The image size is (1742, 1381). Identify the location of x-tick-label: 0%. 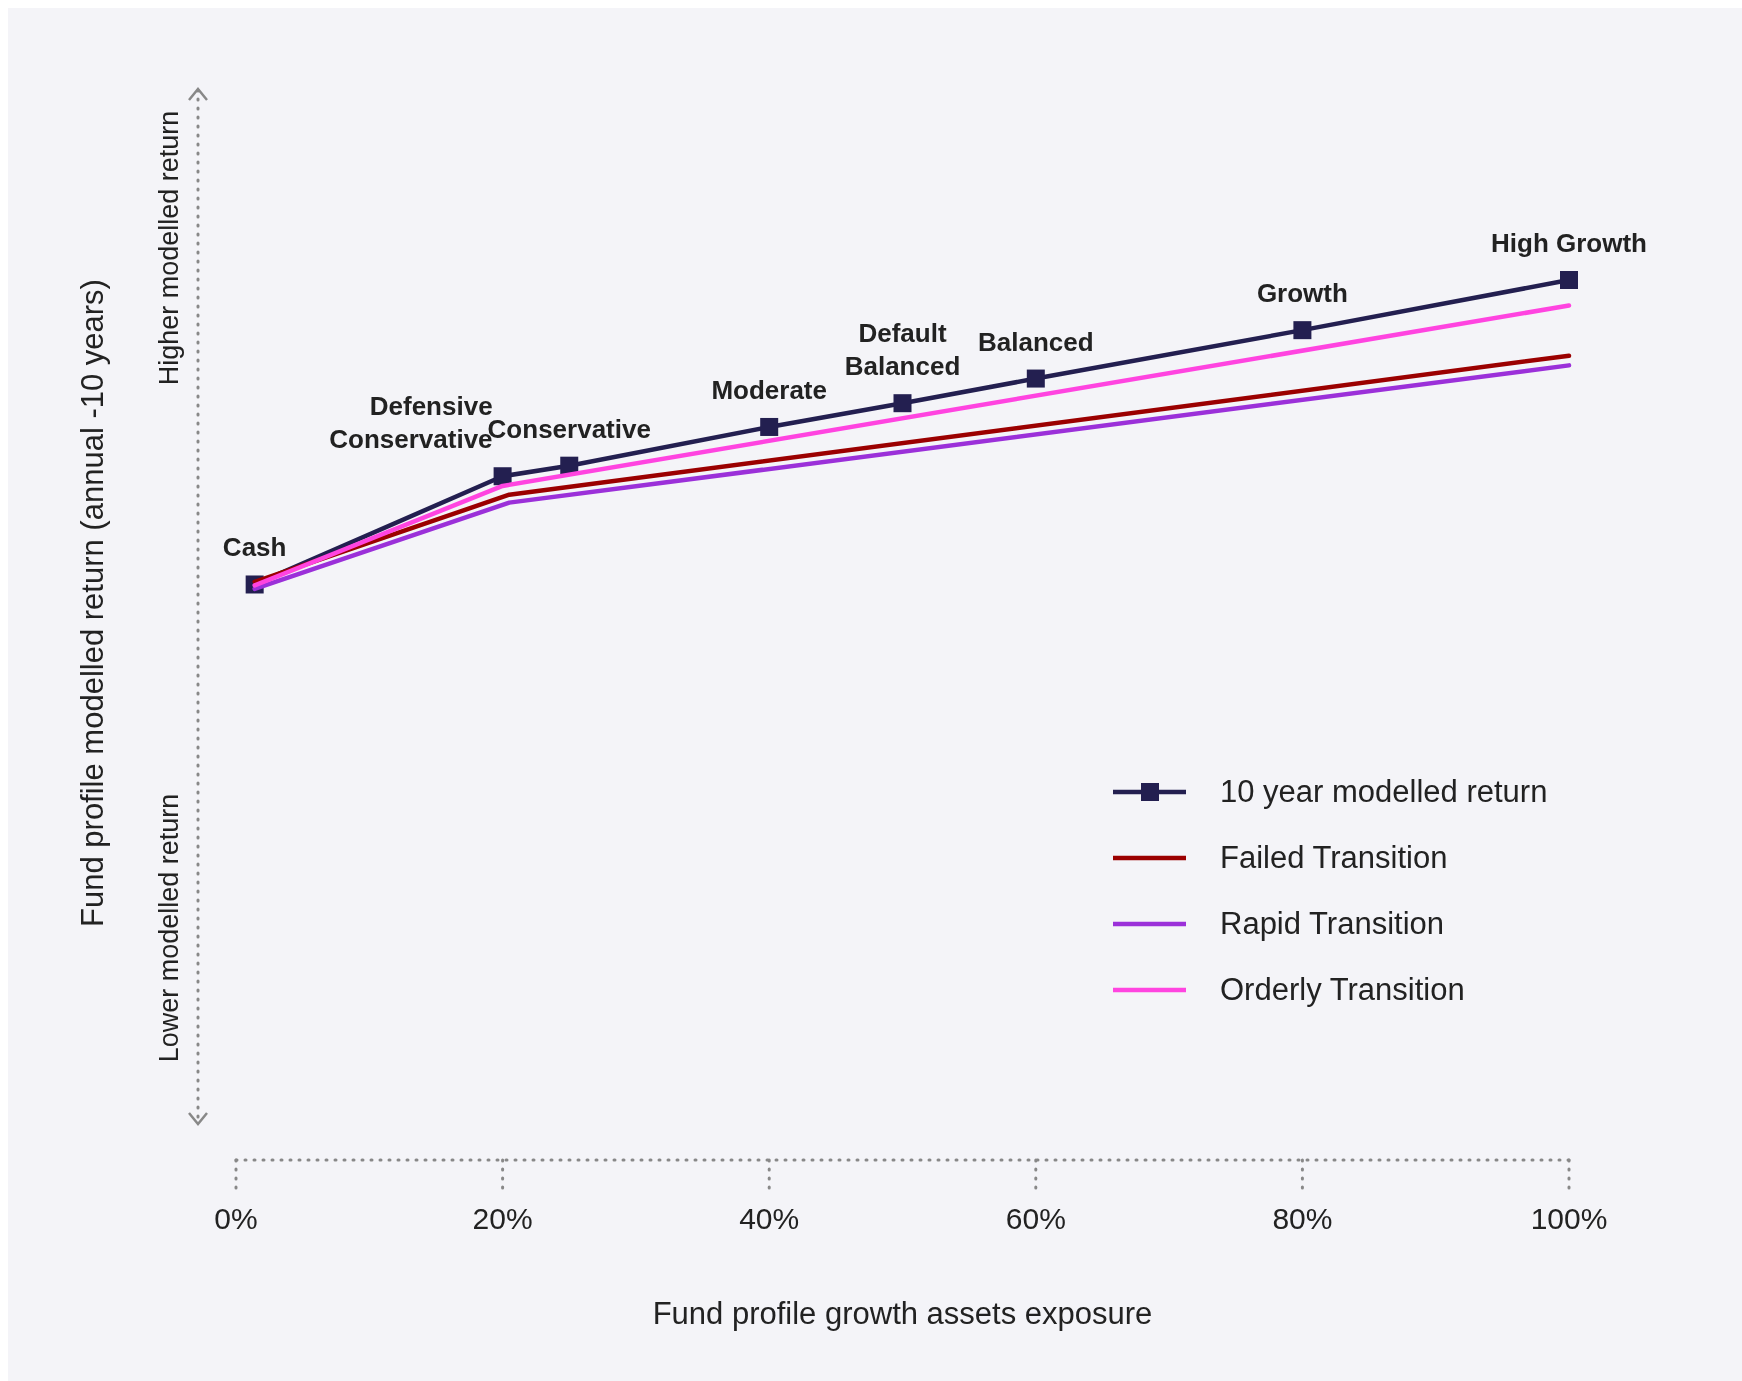
(236, 1218).